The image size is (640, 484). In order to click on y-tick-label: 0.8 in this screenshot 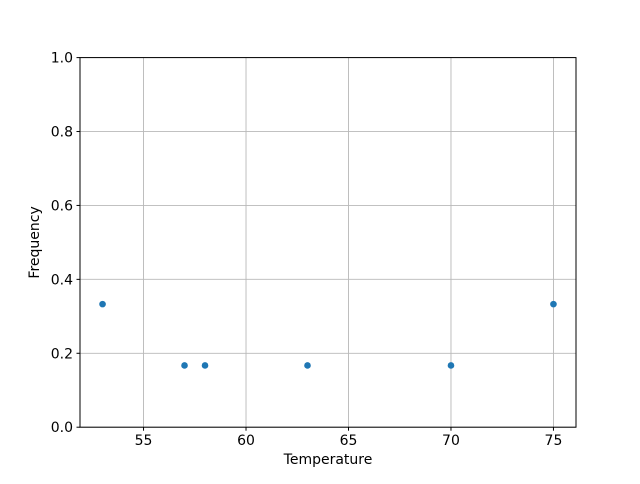, I will do `click(62, 133)`.